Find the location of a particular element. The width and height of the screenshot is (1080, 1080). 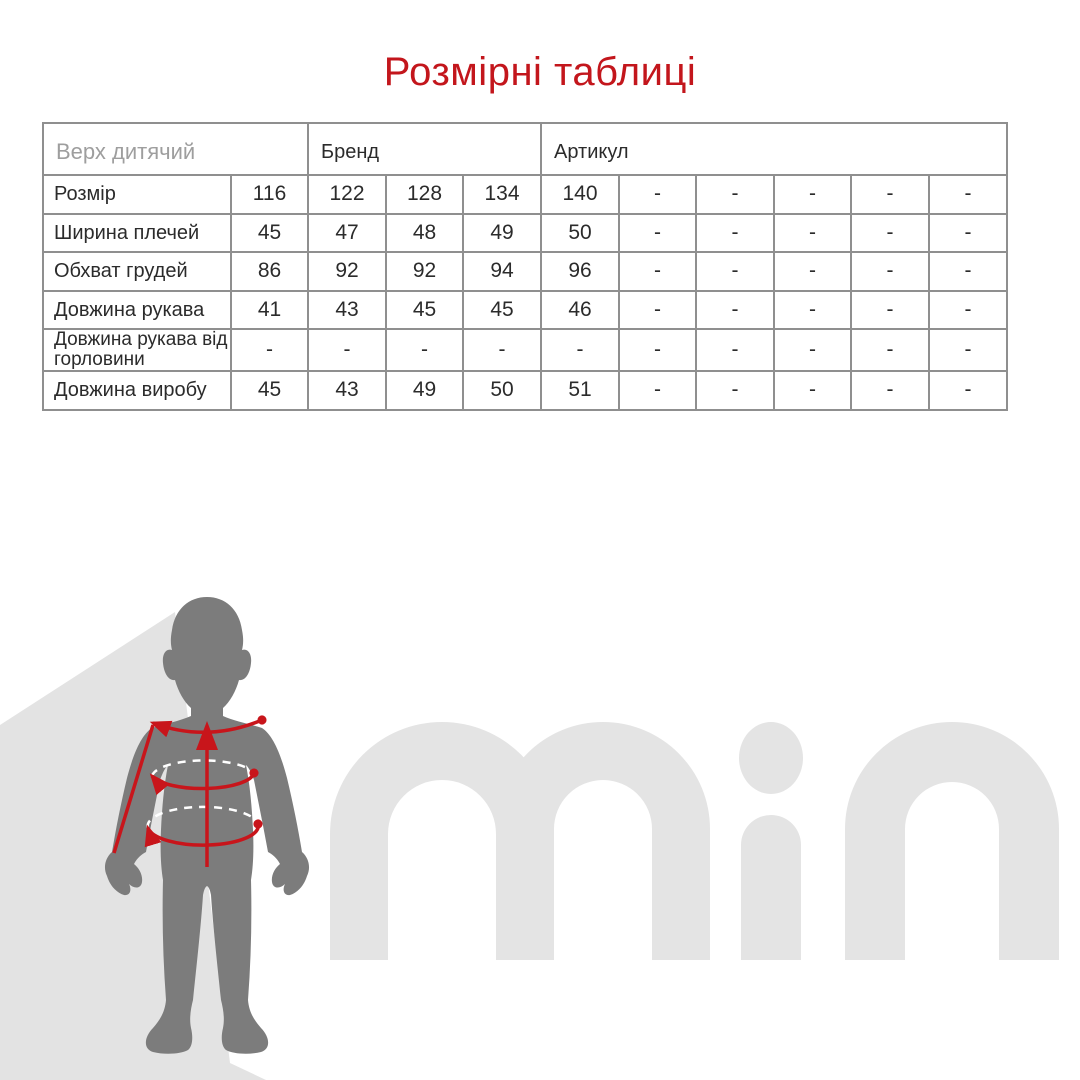

row-label: Розмір is located at coordinates (137, 194).